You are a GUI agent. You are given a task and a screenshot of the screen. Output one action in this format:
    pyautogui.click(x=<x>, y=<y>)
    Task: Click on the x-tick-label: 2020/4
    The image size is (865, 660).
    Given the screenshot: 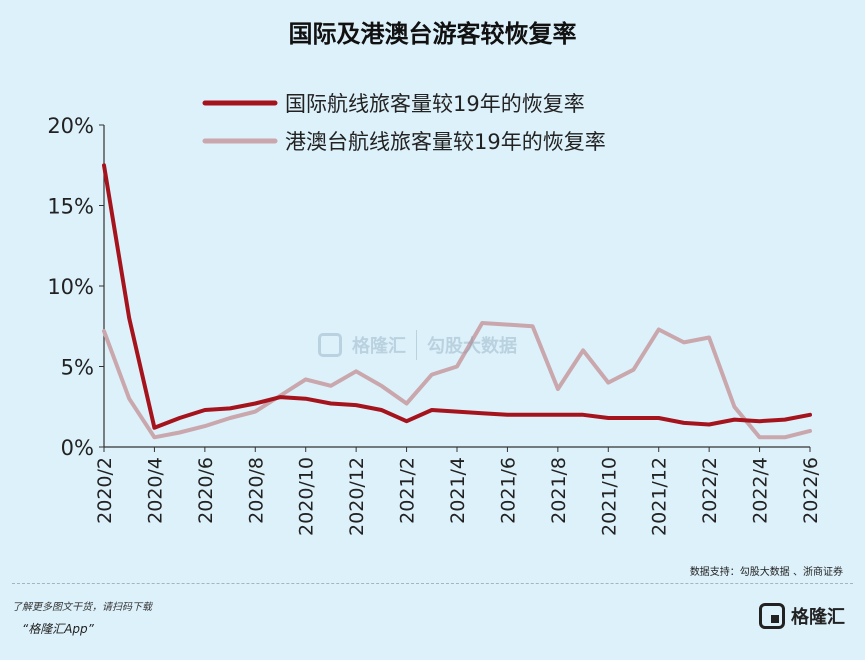 What is the action you would take?
    pyautogui.click(x=155, y=490)
    